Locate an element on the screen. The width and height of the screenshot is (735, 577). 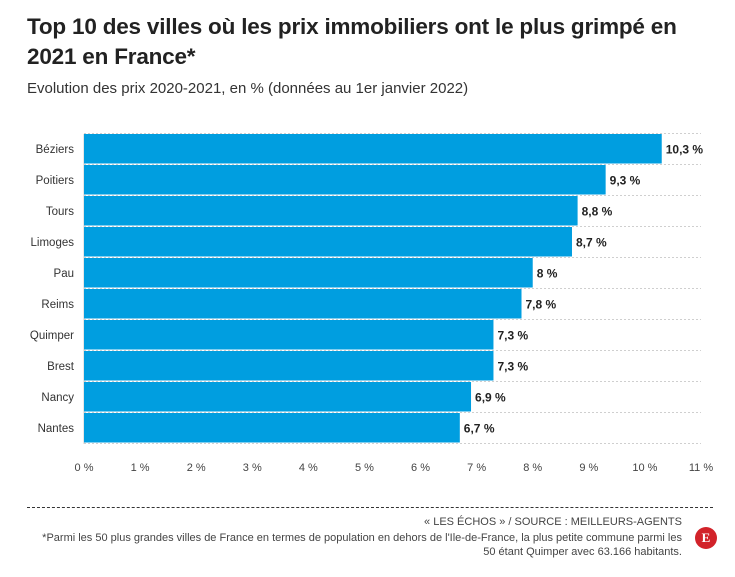
tick-label: 8 % is located at coordinates (532, 468).